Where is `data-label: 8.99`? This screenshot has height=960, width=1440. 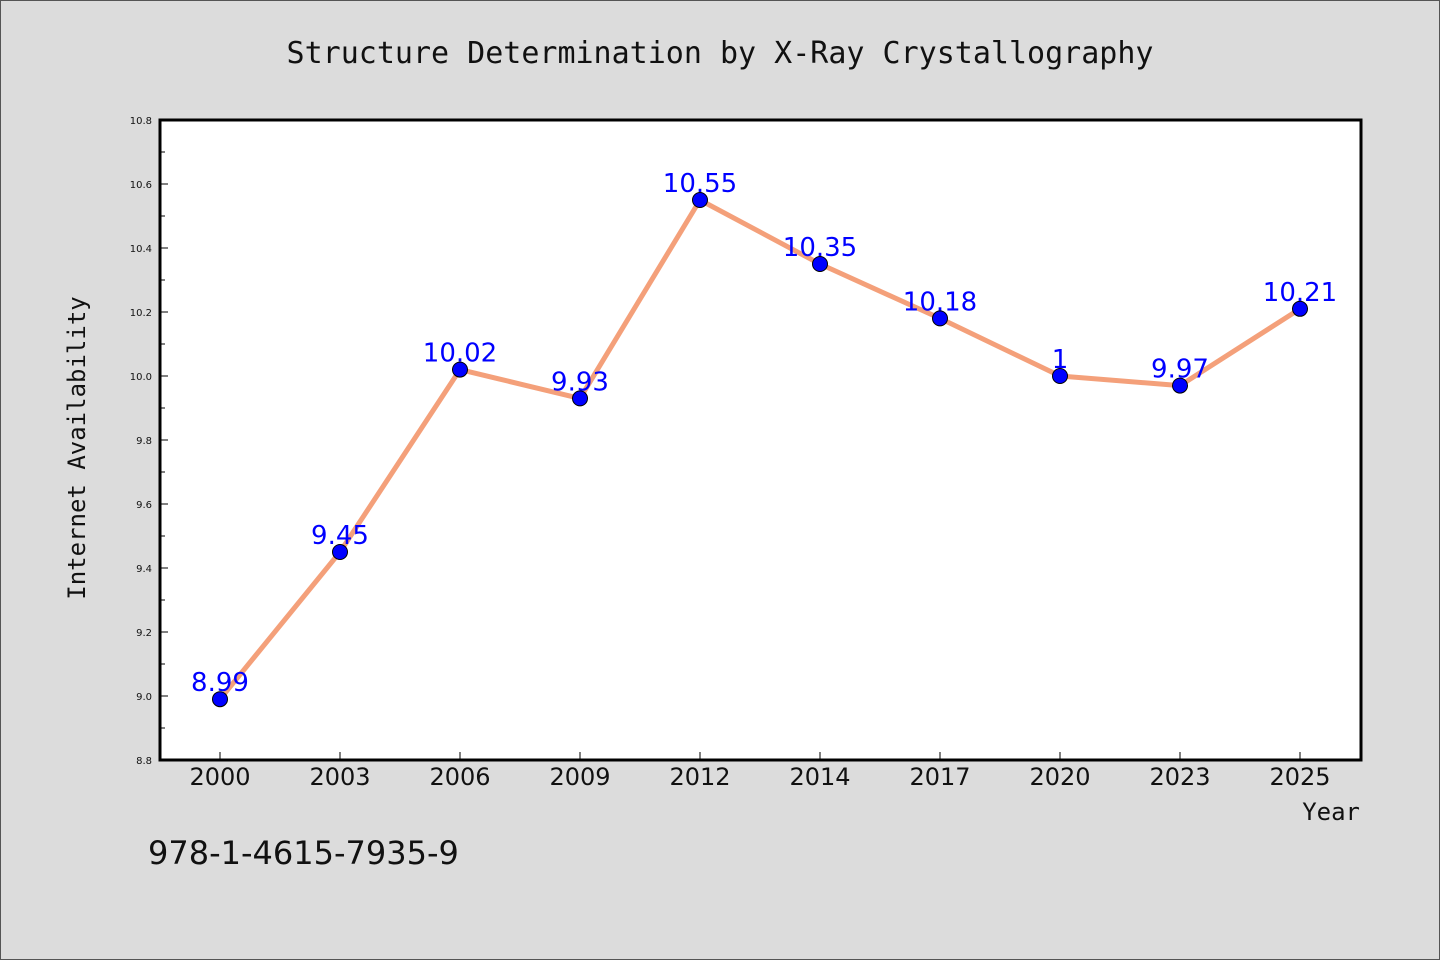 data-label: 8.99 is located at coordinates (220, 683).